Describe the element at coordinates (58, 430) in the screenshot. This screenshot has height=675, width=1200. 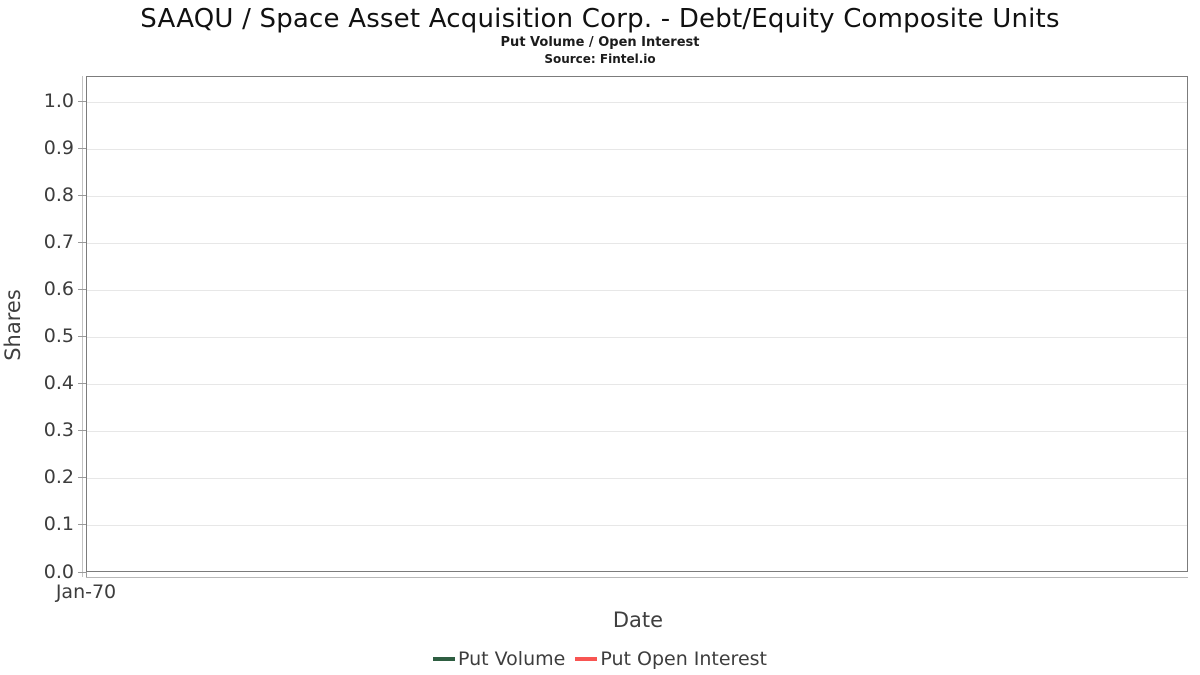
I see `y-tick-label: 0.3` at that location.